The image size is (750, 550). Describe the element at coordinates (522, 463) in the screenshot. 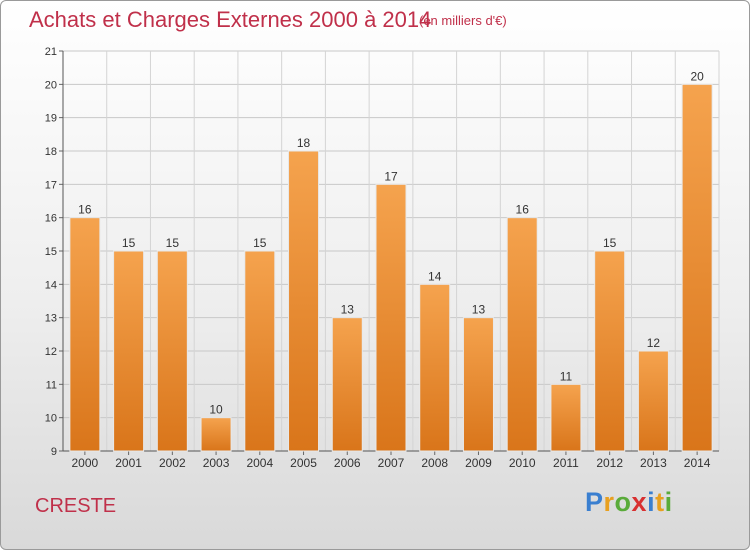

I see `x-tick-label: 2010` at that location.